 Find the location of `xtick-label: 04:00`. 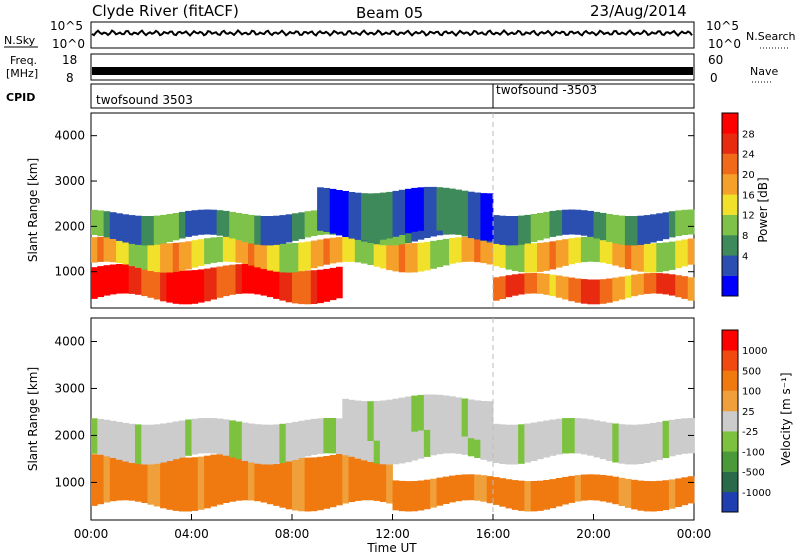

xtick-label: 04:00 is located at coordinates (191, 534).